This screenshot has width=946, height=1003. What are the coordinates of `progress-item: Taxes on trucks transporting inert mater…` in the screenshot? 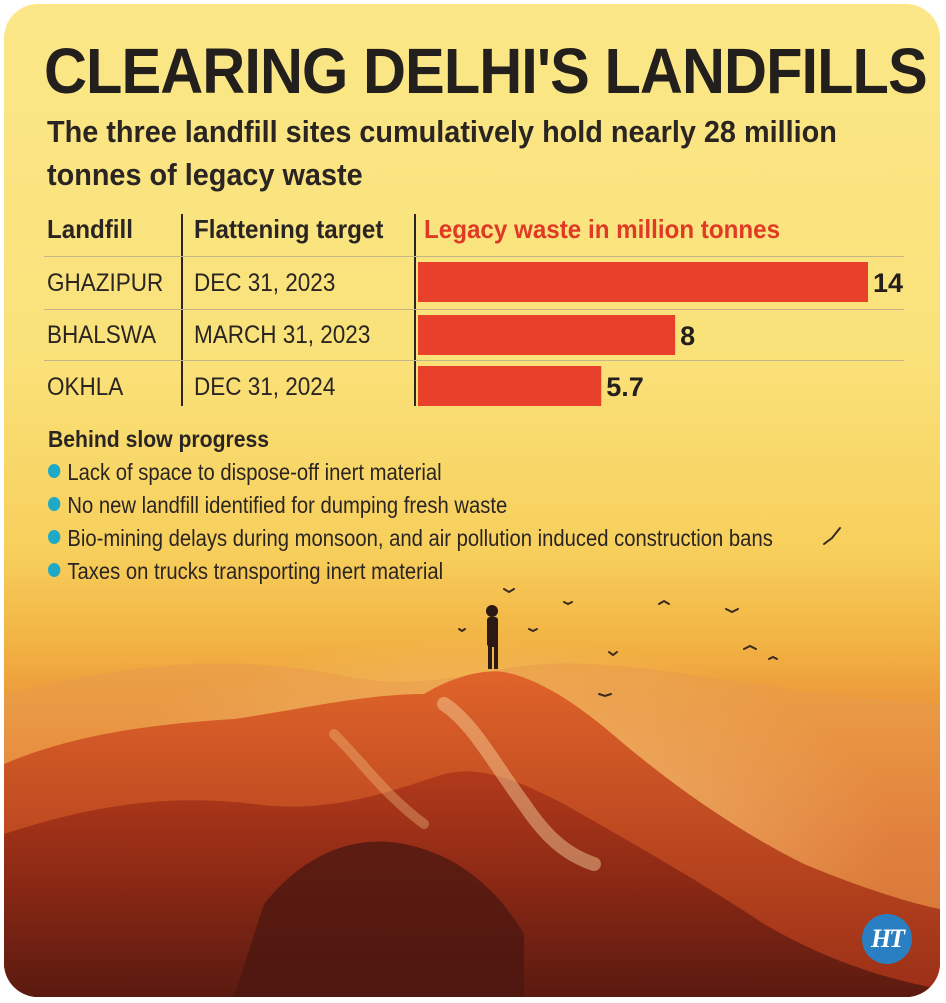 It's located at (245, 571).